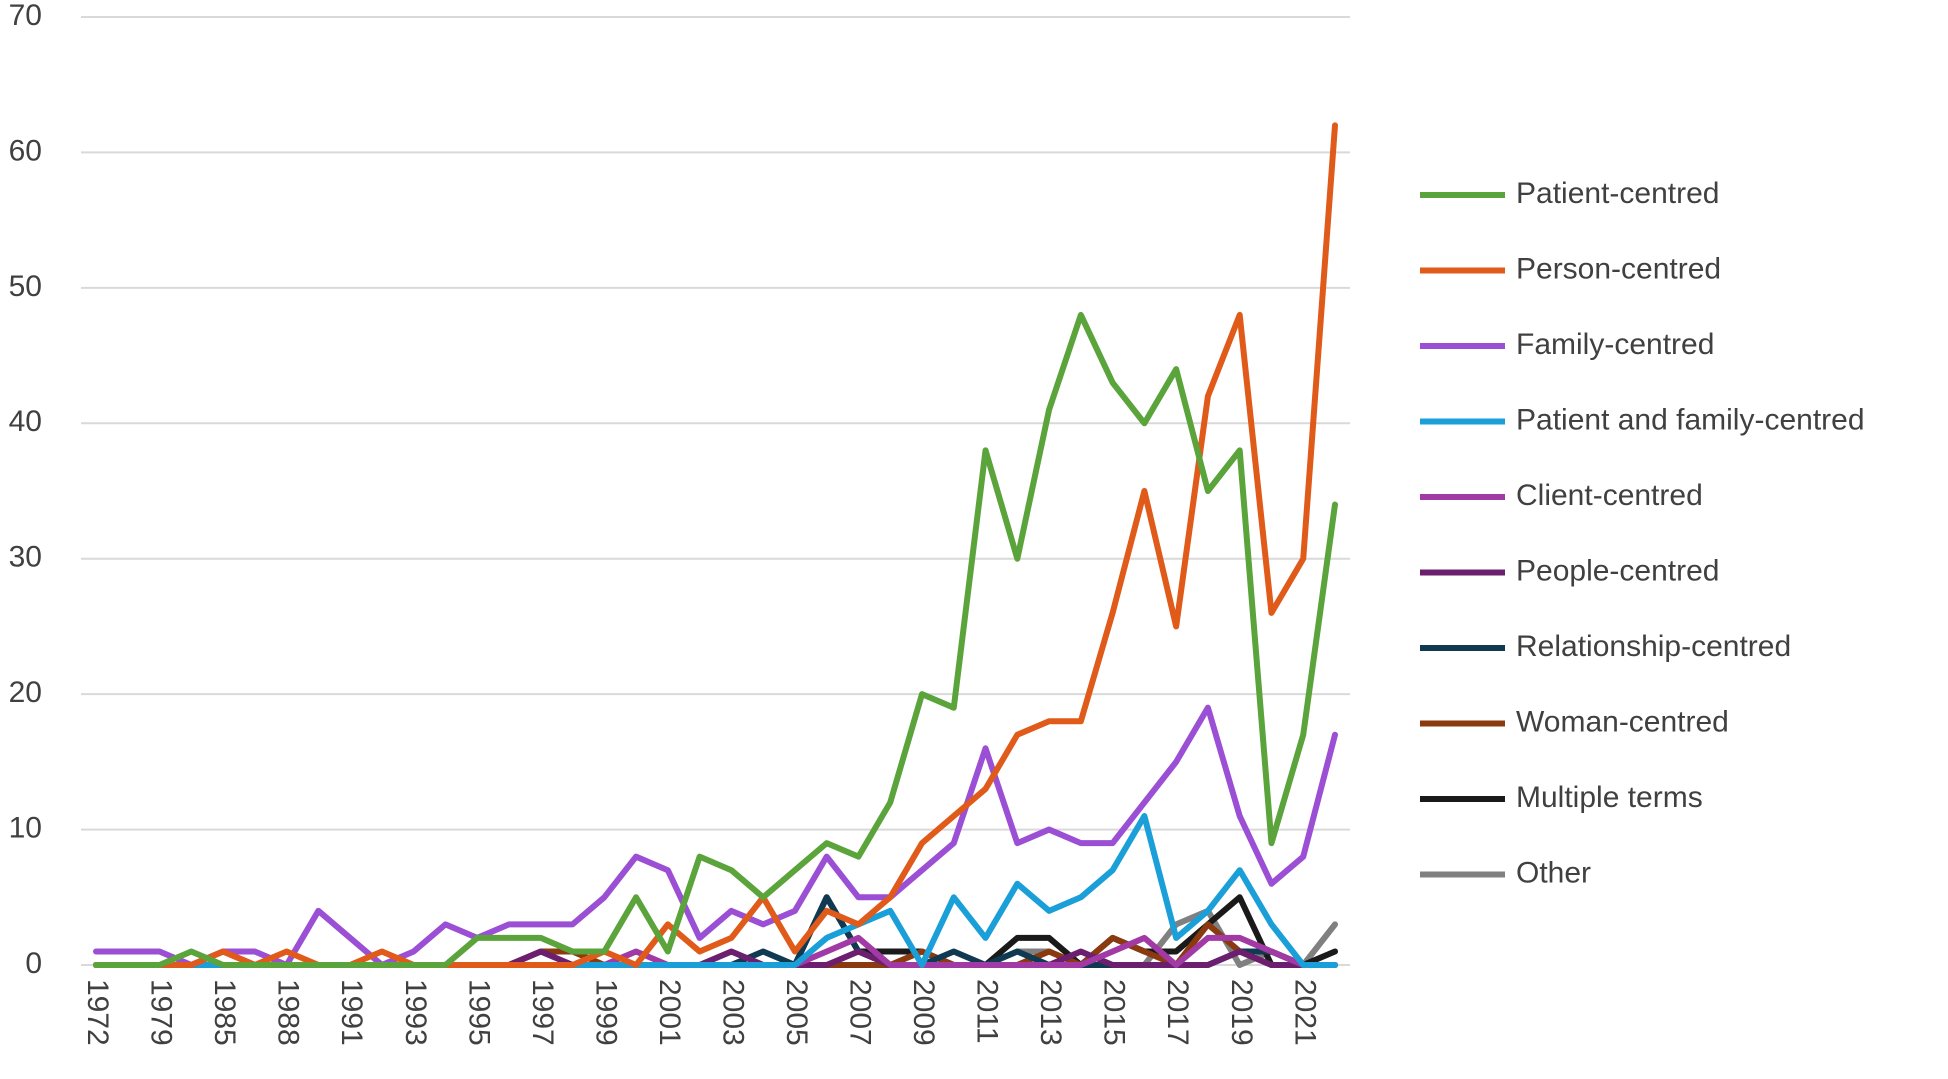  I want to click on legend-label: Person-centred, so click(1618, 268).